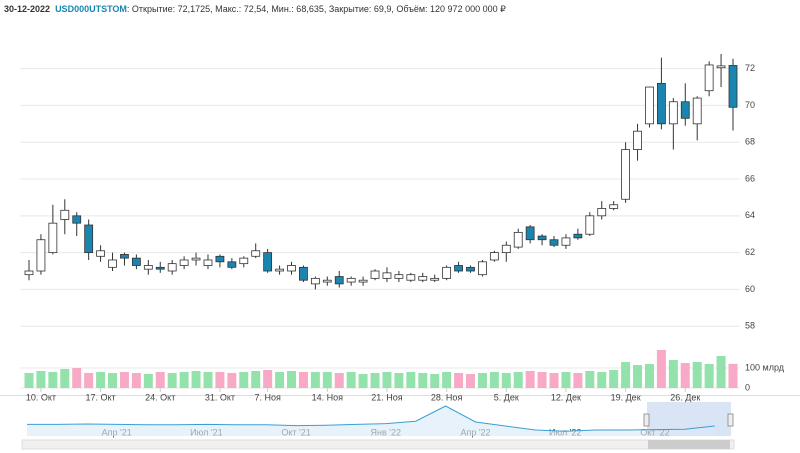 The image size is (800, 453). What do you see at coordinates (646, 420) in the screenshot?
I see `navigator-handle-left` at bounding box center [646, 420].